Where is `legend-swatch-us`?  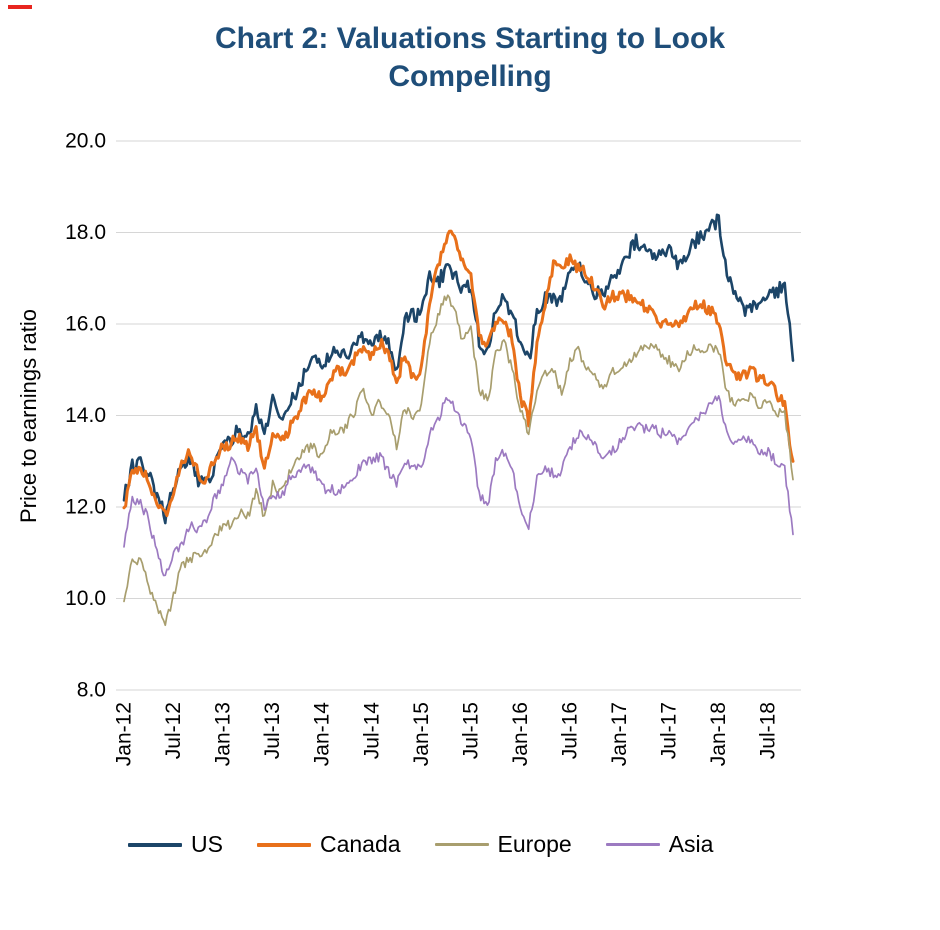 legend-swatch-us is located at coordinates (155, 844).